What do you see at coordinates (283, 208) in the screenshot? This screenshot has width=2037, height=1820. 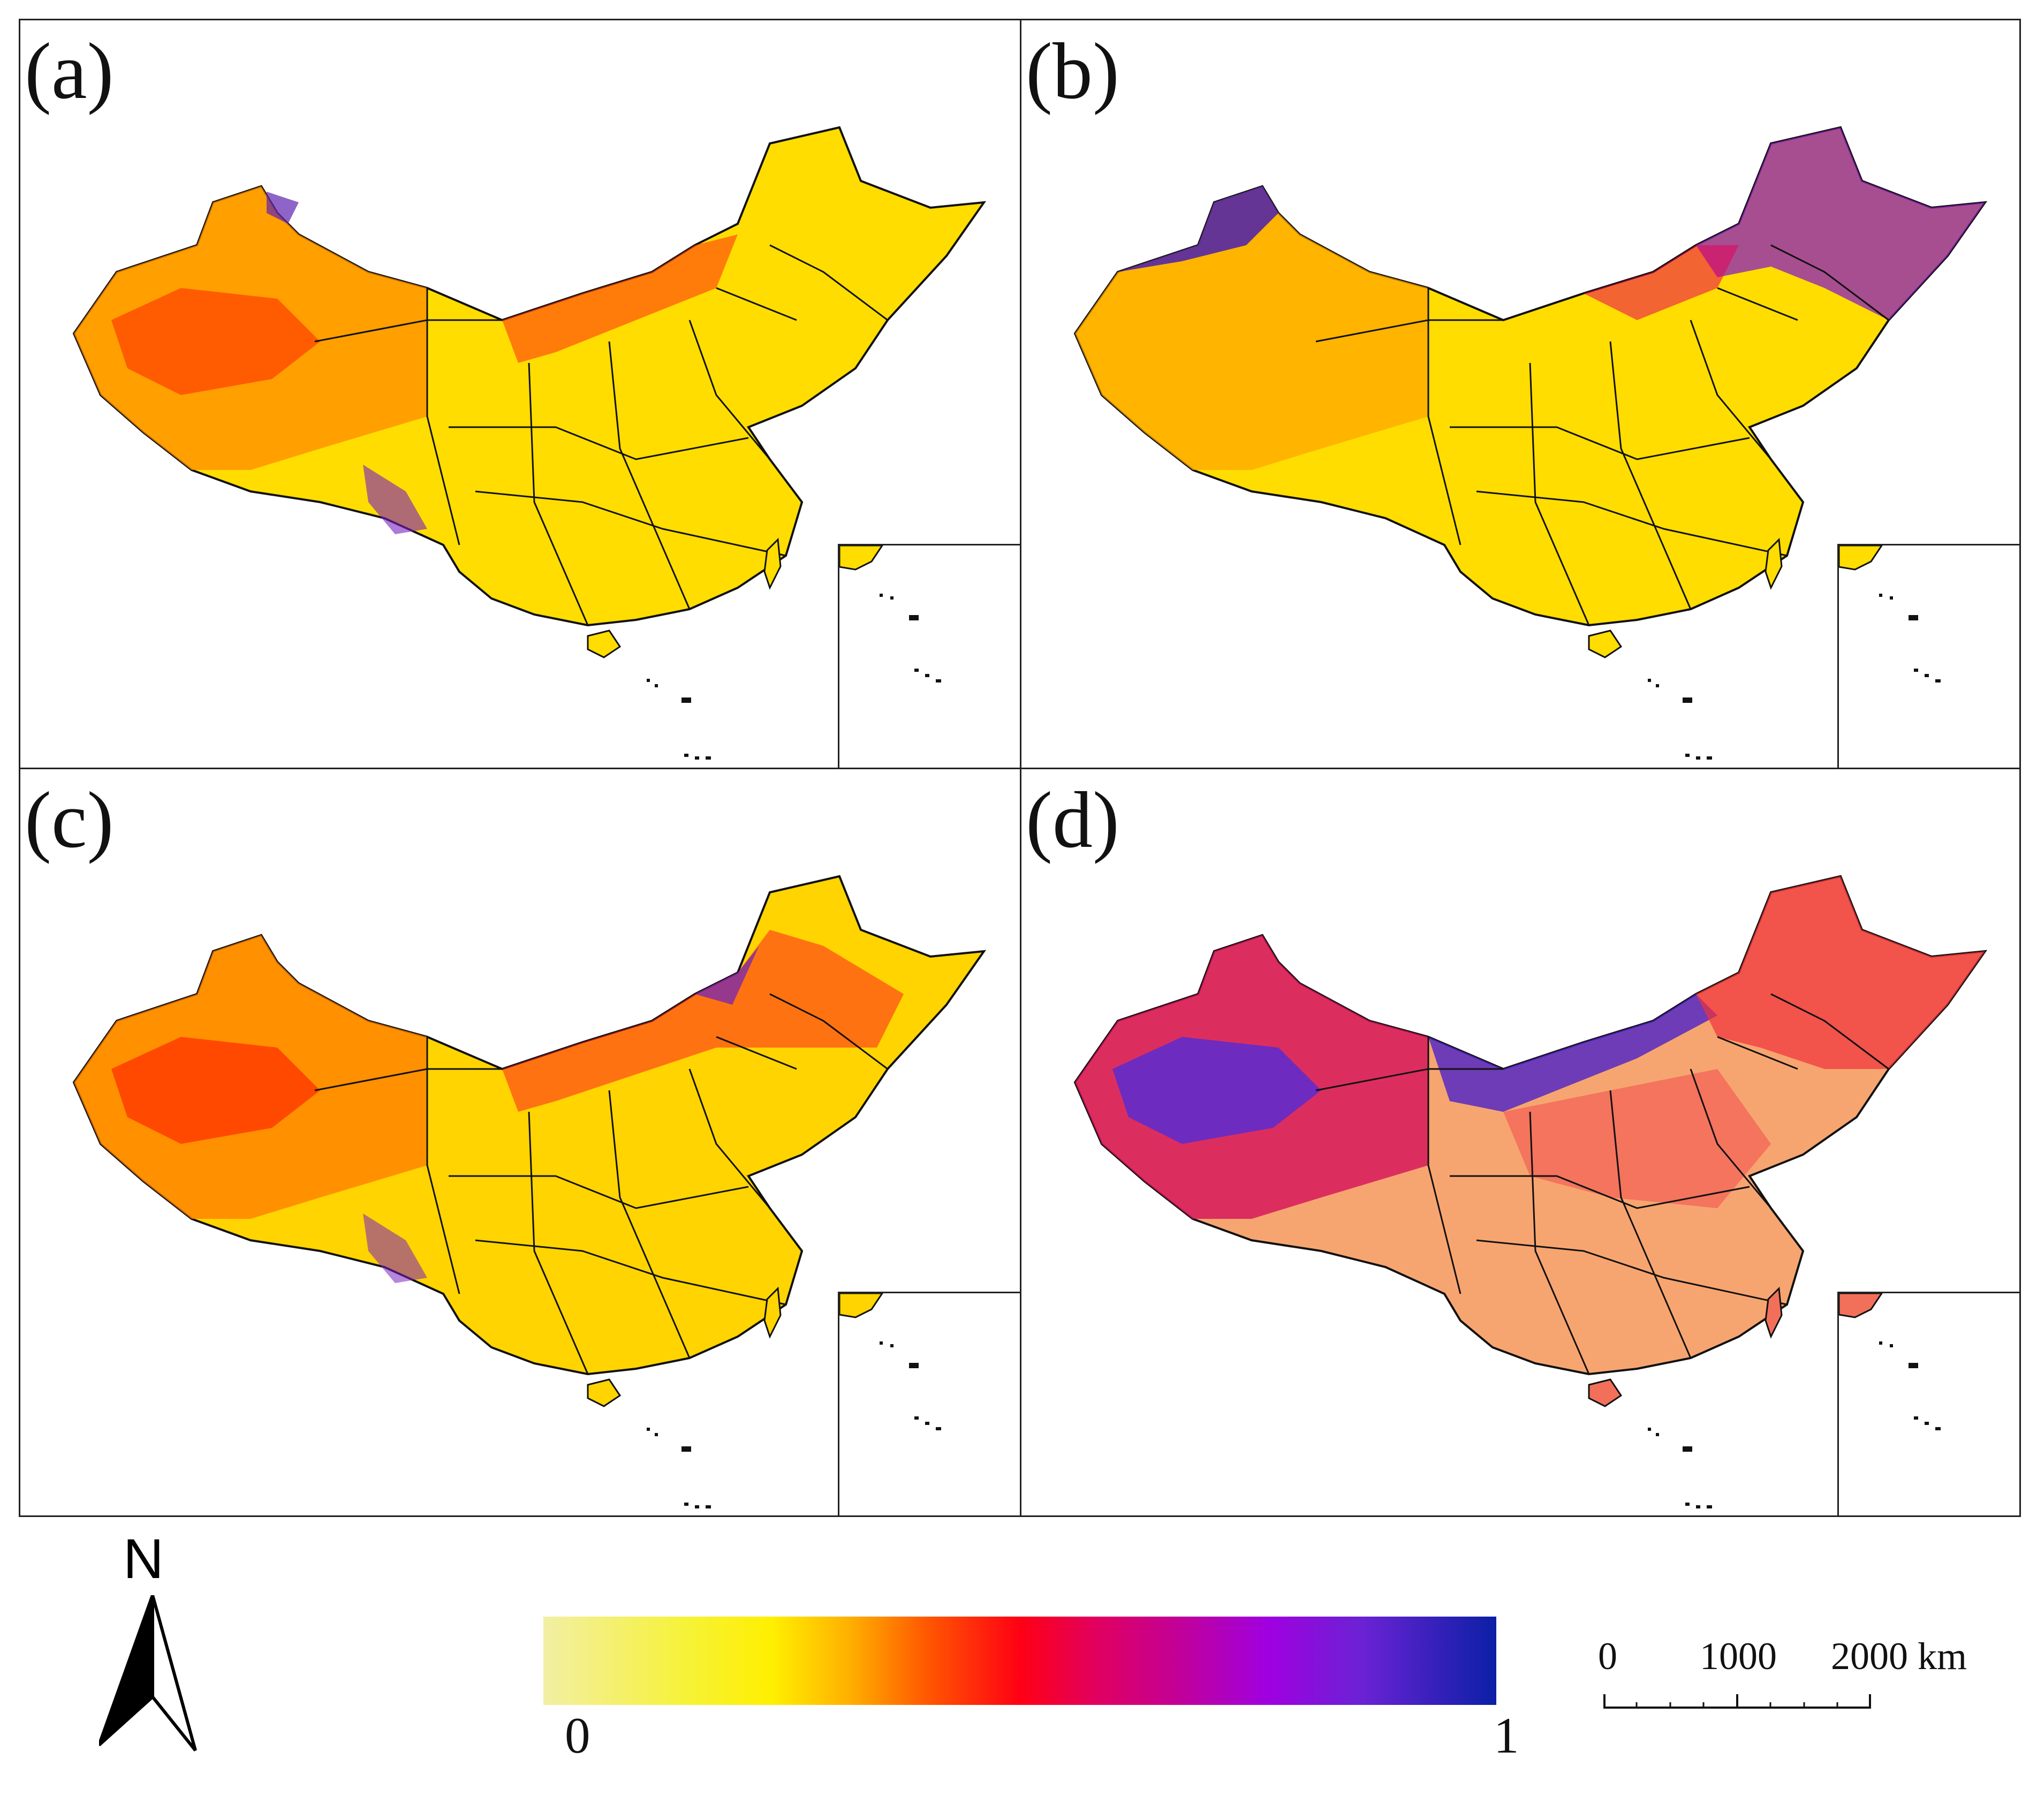 I see `region-northwest` at bounding box center [283, 208].